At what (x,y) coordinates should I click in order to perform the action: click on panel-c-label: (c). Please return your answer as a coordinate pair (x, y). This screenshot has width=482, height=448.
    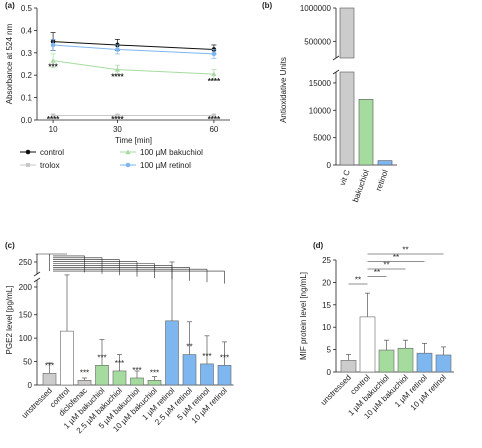
    Looking at the image, I should click on (10, 245).